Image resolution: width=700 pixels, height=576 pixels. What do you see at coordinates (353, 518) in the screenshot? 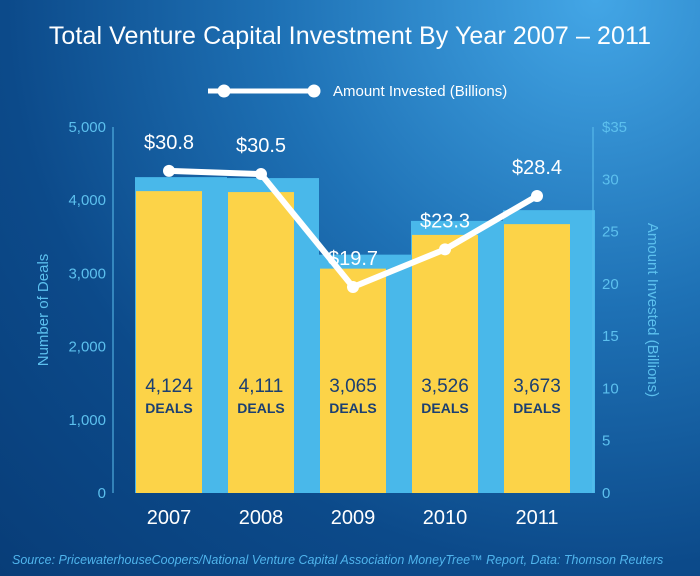
I see `x-tick-label: 2009` at bounding box center [353, 518].